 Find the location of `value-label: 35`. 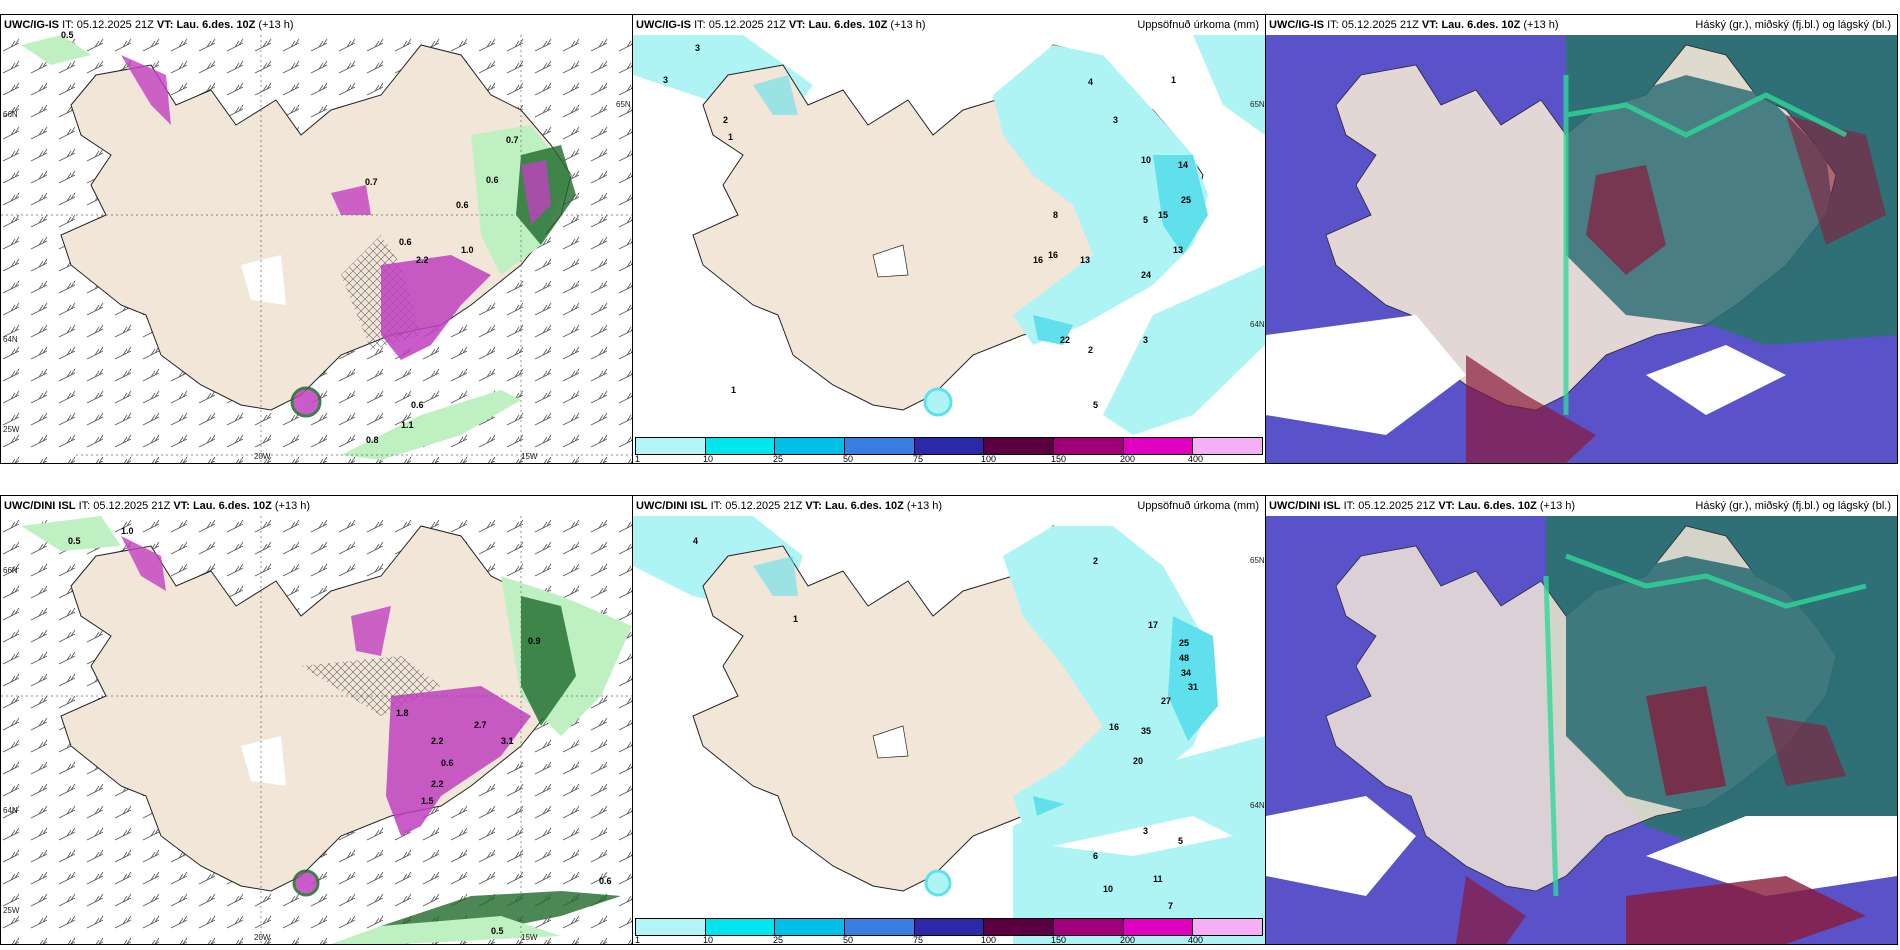

value-label: 35 is located at coordinates (1146, 731).